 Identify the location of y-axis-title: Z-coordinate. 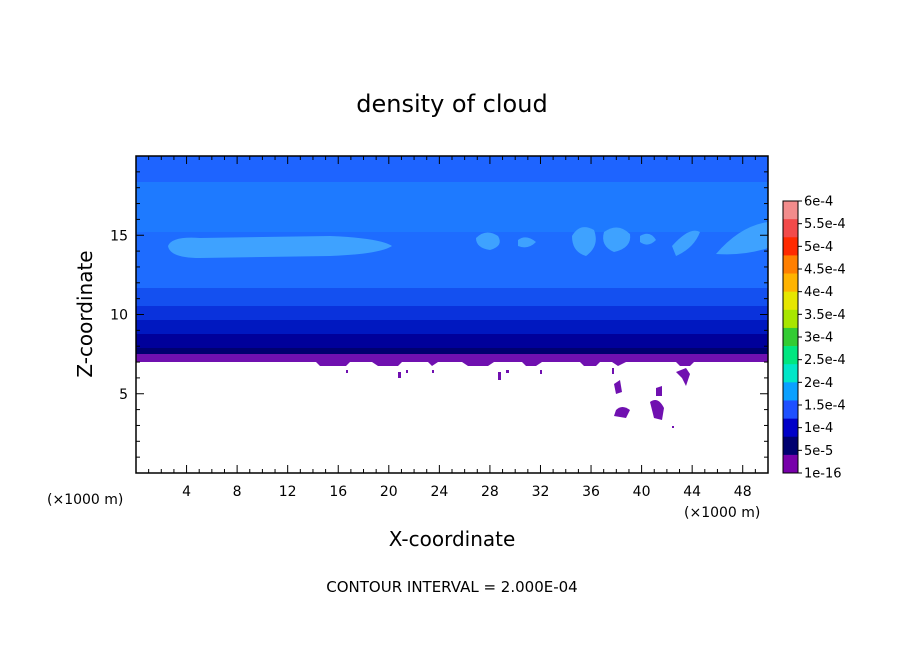
(85, 313).